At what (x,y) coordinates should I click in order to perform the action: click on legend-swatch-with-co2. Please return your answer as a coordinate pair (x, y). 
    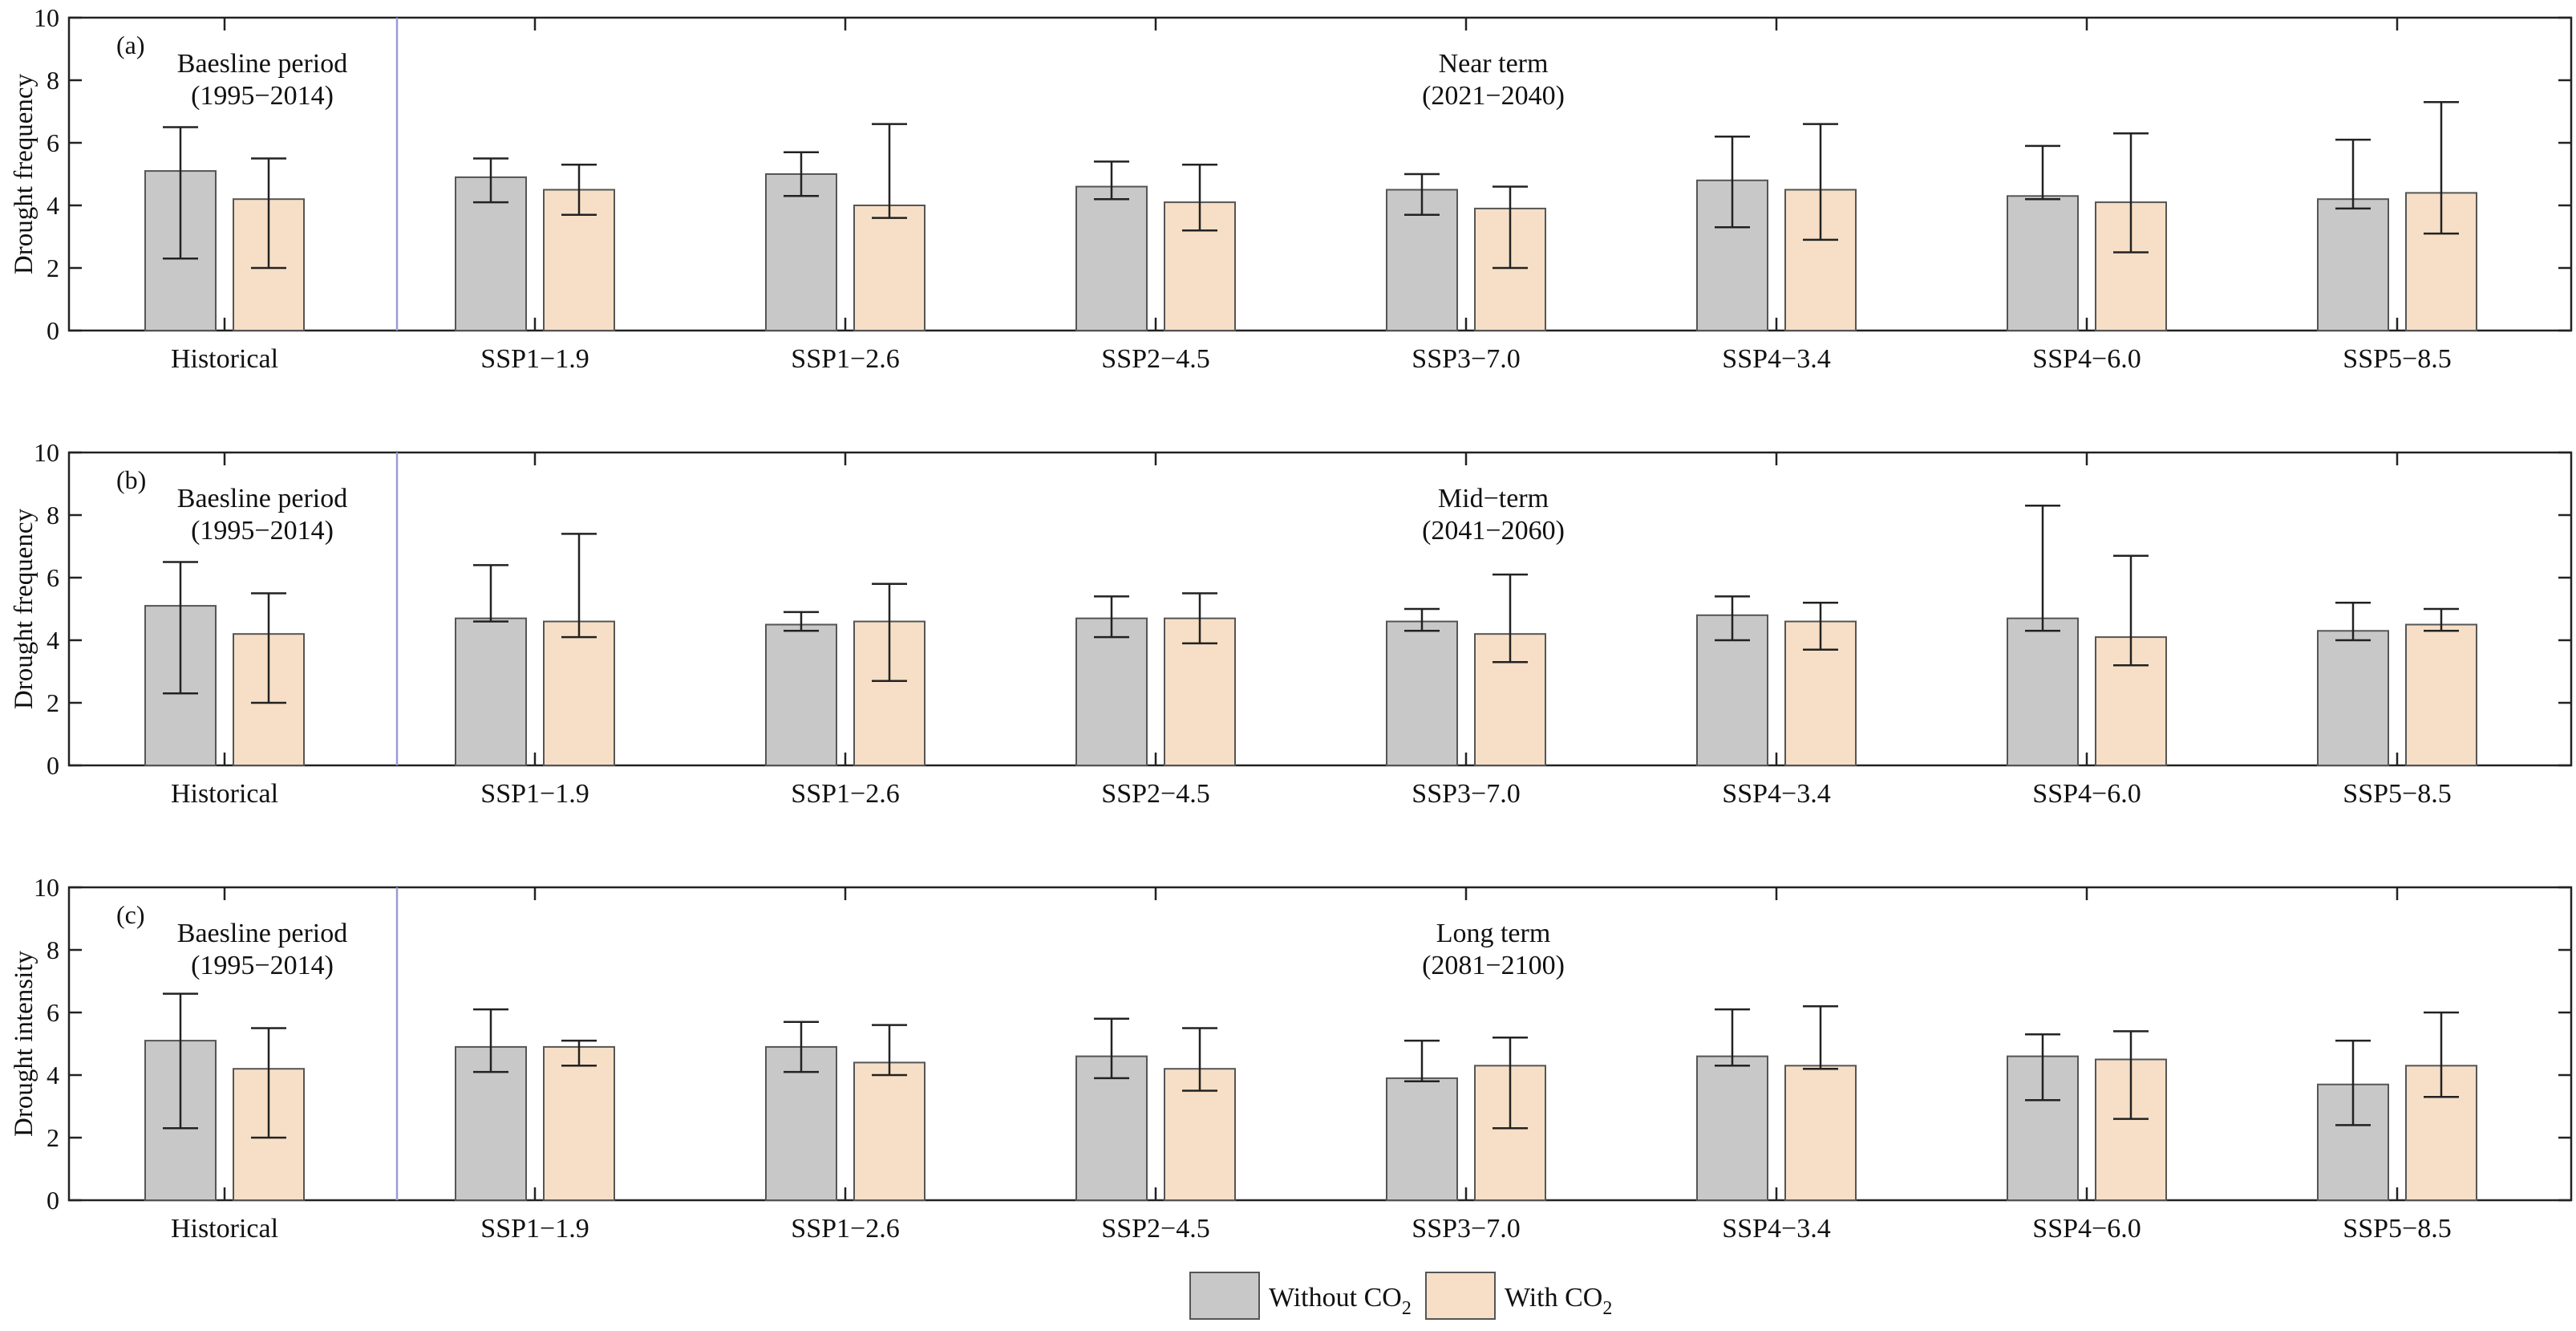
    Looking at the image, I should click on (1460, 1296).